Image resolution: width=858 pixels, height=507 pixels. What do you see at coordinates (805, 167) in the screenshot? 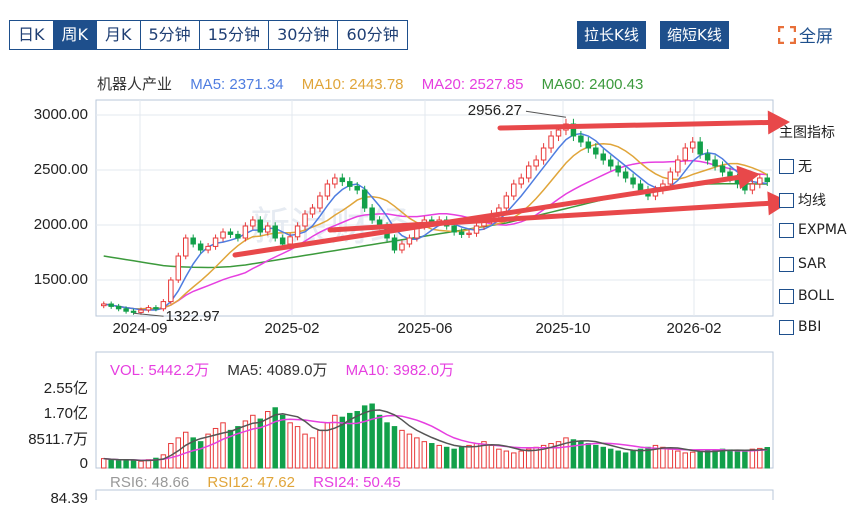
I see `indicator-label: 无` at bounding box center [805, 167].